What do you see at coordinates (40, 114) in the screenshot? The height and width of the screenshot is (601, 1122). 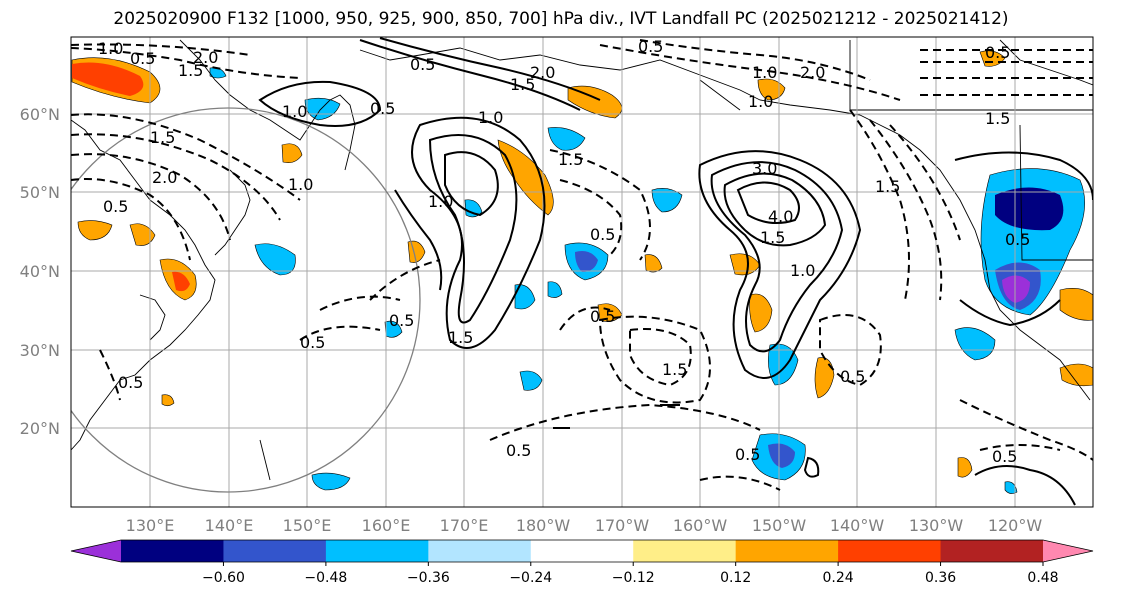 I see `lat-label: 60°N` at bounding box center [40, 114].